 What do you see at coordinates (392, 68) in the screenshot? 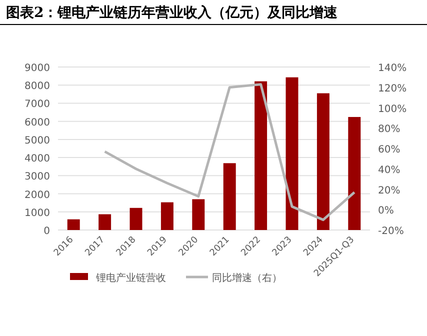
I see `y2-tick-label: 140%` at bounding box center [392, 68].